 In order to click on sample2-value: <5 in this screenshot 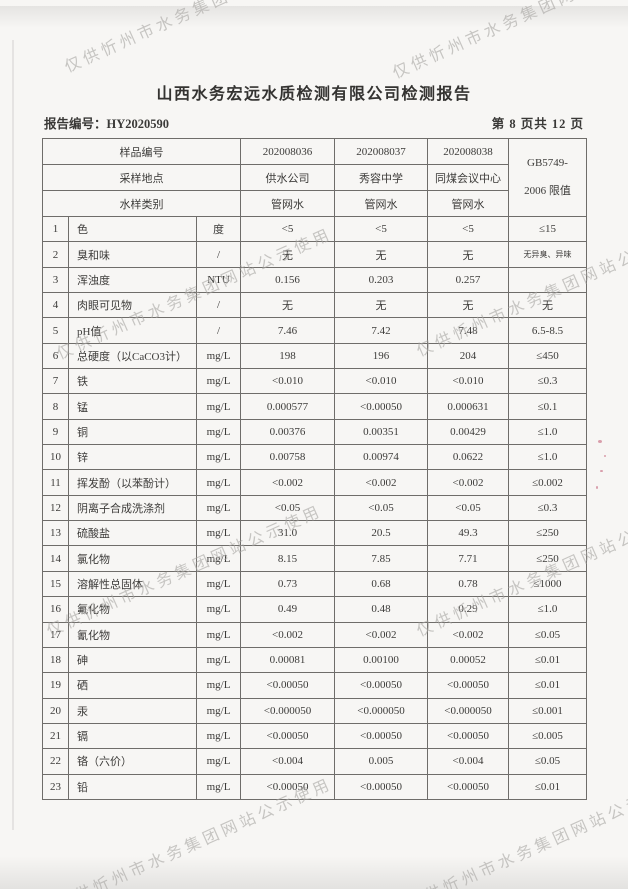, I will do `click(381, 229)`.